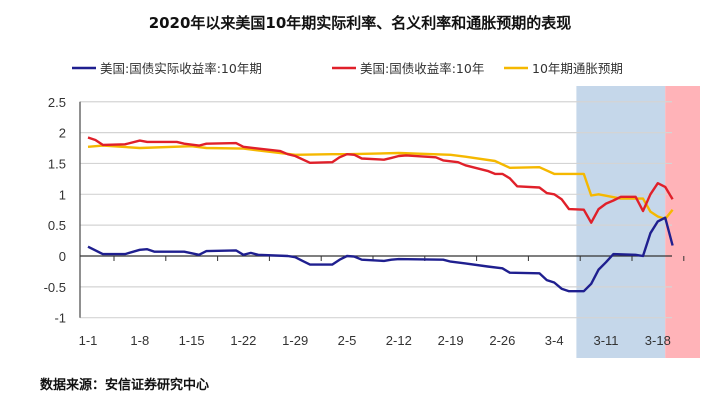 The image size is (720, 416). Describe the element at coordinates (243, 340) in the screenshot. I see `x-tick-label: 1-22` at that location.